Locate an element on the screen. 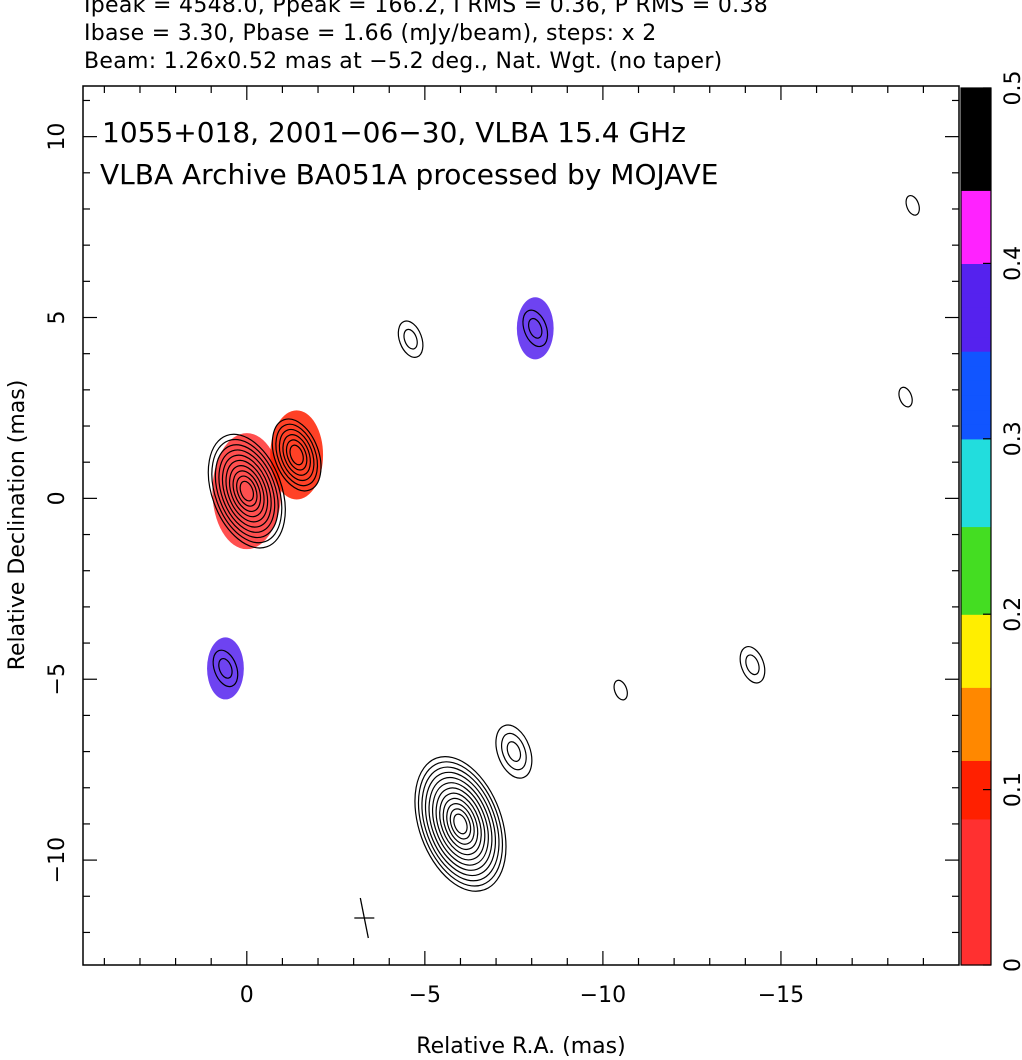  colorbar-tick-label: 0.4 is located at coordinates (1011, 263).